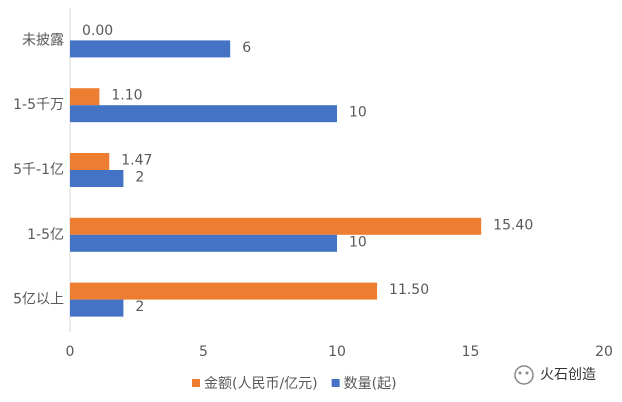 This screenshot has height=402, width=622. Describe the element at coordinates (471, 352) in the screenshot. I see `x-tick-label: 15` at that location.